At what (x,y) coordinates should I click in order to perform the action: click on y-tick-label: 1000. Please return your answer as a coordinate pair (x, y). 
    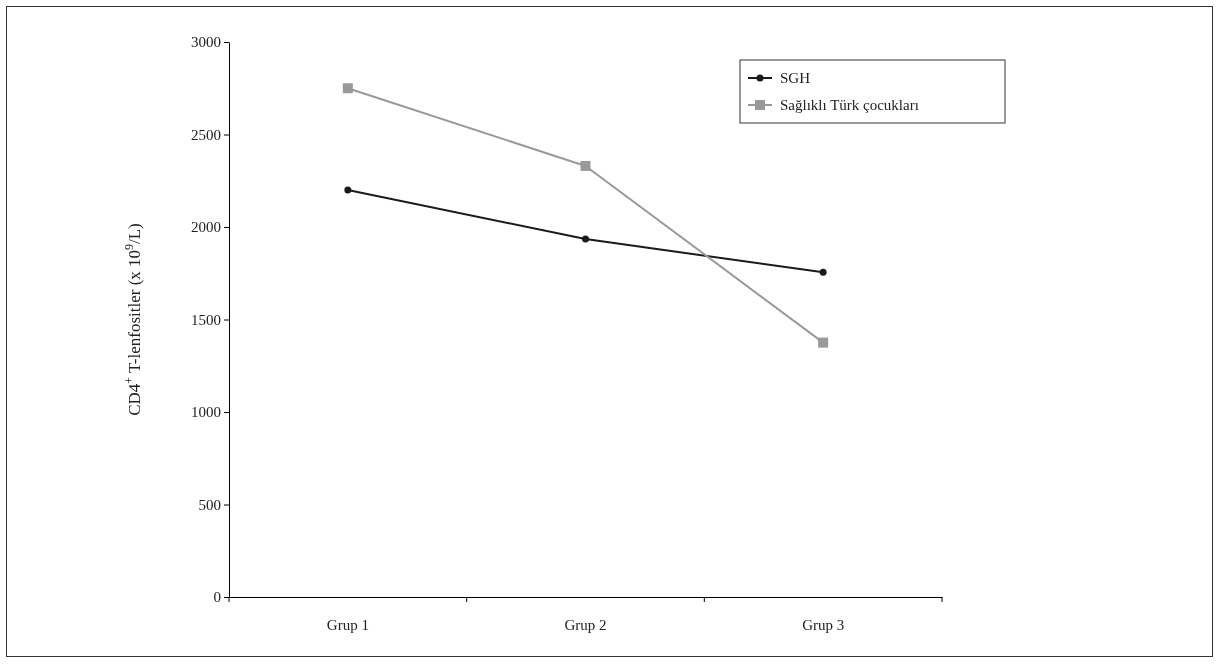
    Looking at the image, I should click on (206, 412).